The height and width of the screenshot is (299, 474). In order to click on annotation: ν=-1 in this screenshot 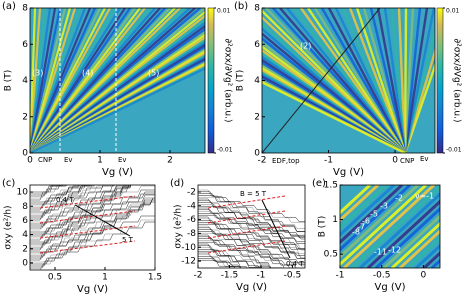, I will do `click(424, 196)`.